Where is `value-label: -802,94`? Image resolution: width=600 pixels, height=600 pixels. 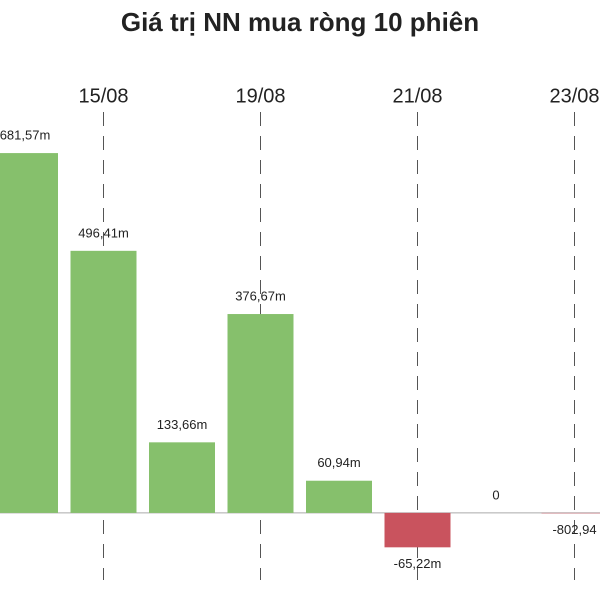
value-label: -802,94 is located at coordinates (574, 529).